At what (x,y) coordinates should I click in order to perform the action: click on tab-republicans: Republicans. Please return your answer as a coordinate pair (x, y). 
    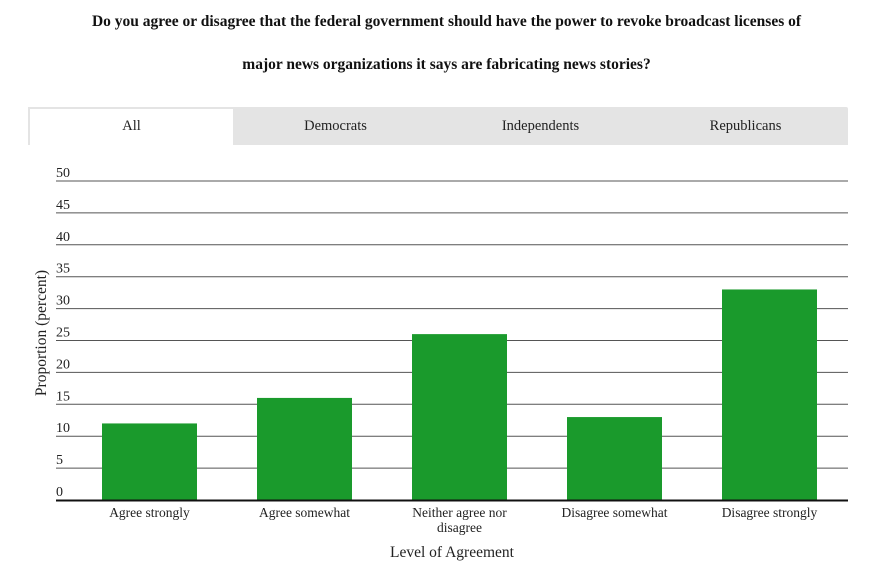
    Looking at the image, I should click on (745, 126).